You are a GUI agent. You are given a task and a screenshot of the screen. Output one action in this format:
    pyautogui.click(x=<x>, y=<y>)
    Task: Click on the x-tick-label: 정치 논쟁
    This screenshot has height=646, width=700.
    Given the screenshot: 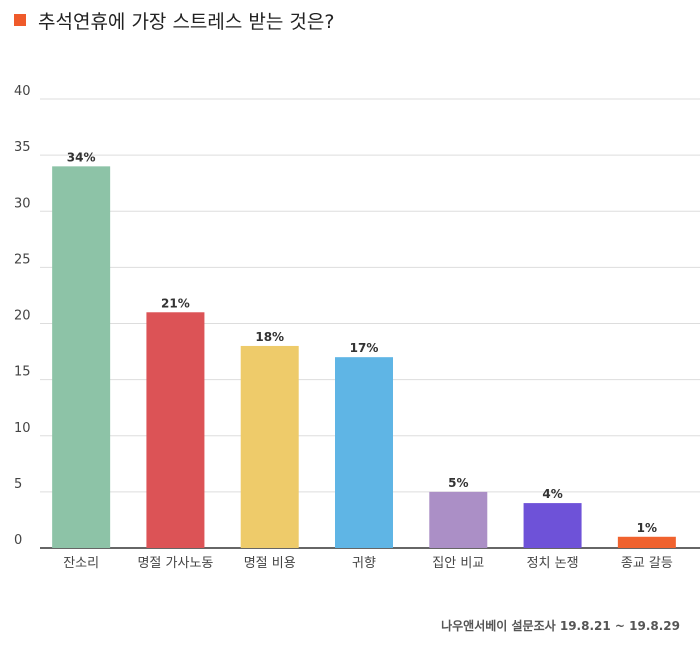 What is the action you would take?
    pyautogui.click(x=553, y=563)
    